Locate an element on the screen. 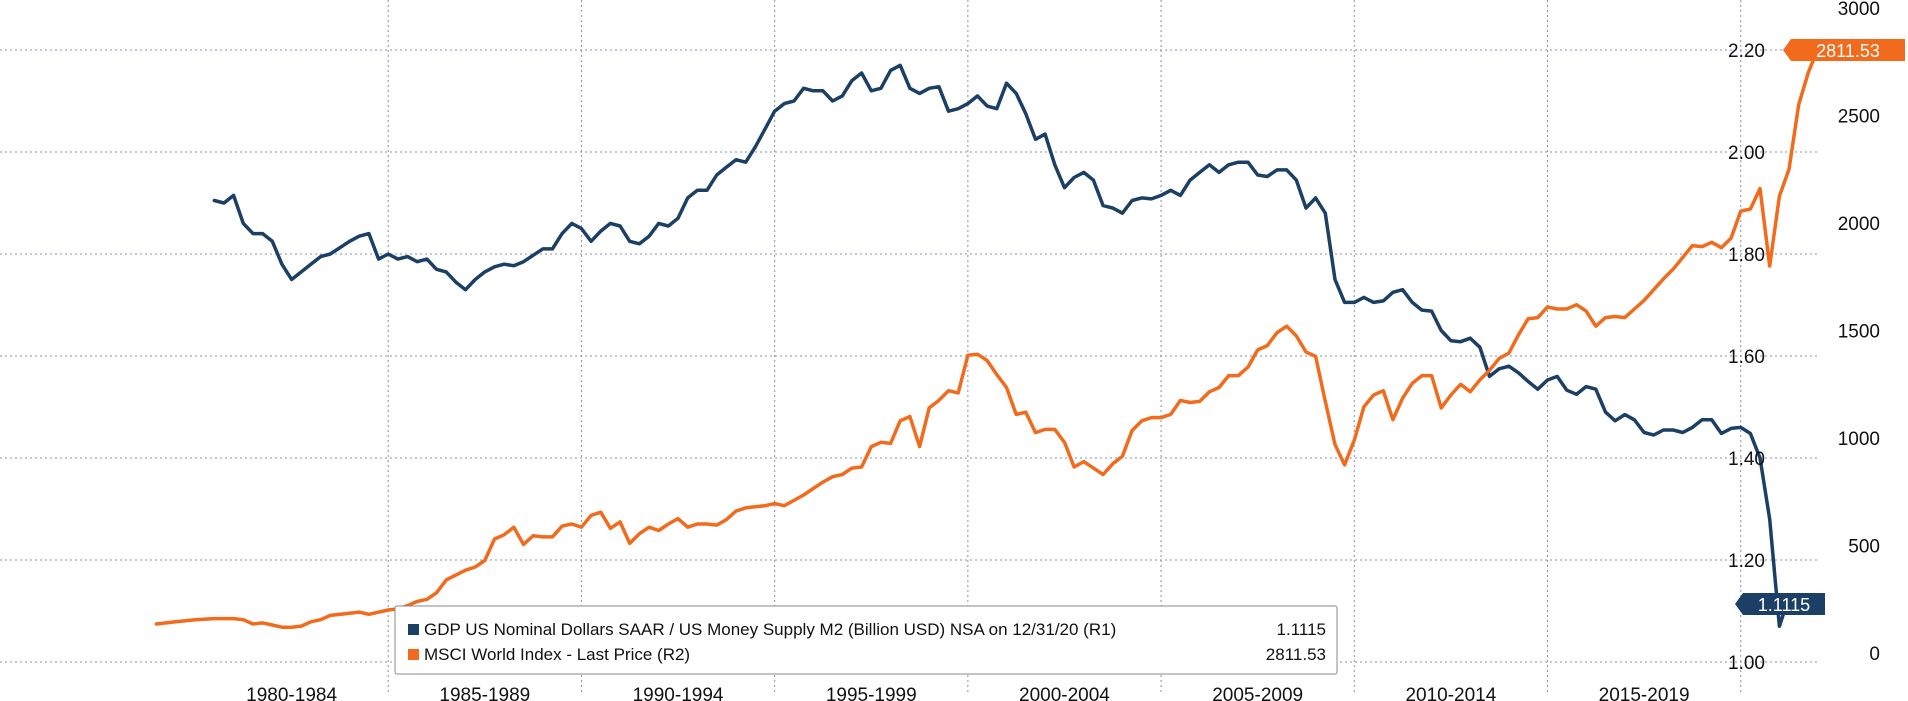 The image size is (1908, 701). r2-tick-label: 1500 is located at coordinates (1859, 332).